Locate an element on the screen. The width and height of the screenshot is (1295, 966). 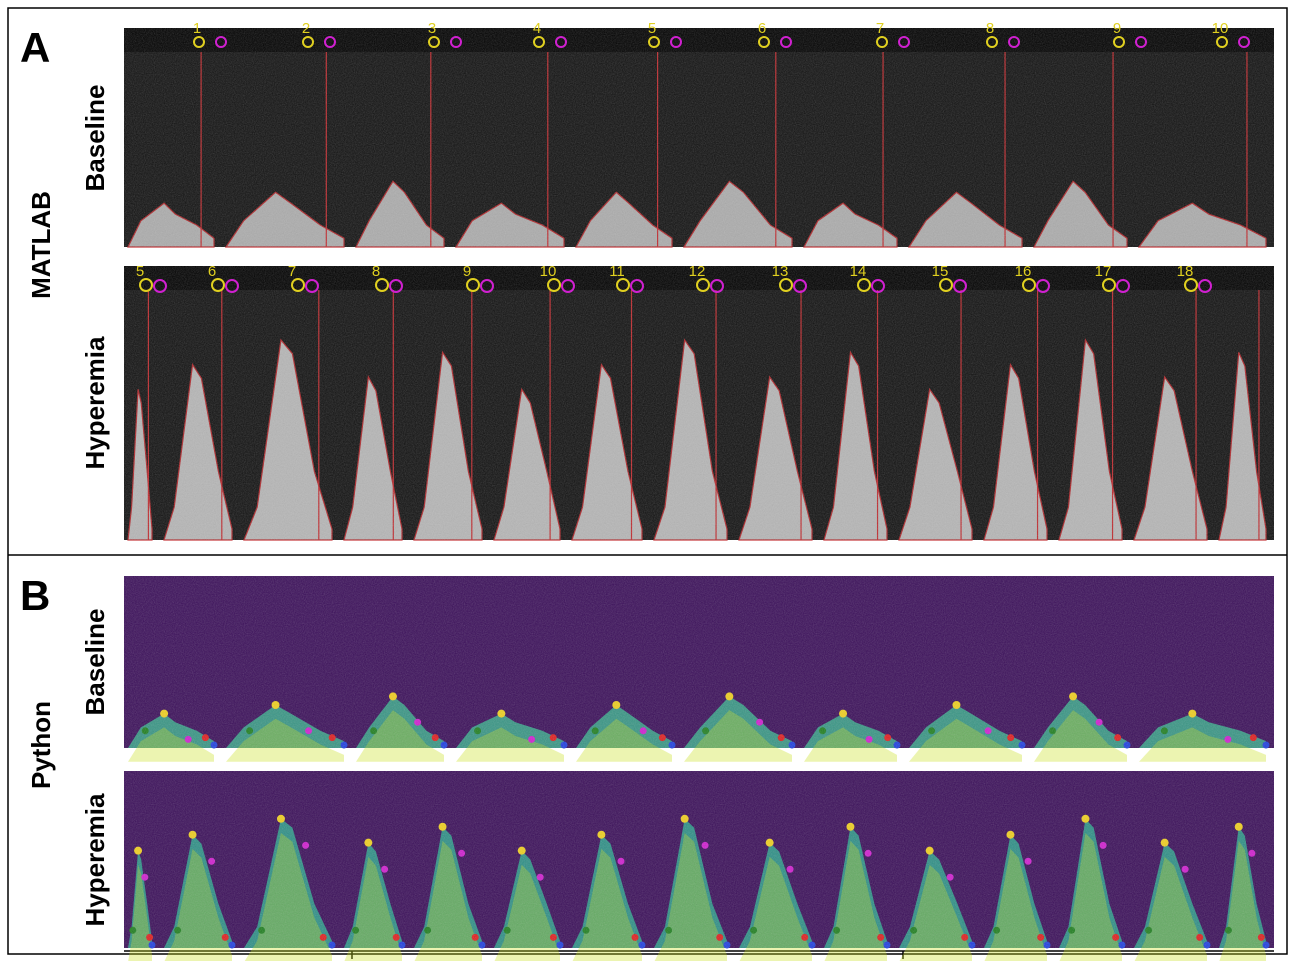
method-label: Python is located at coordinates (41, 745).